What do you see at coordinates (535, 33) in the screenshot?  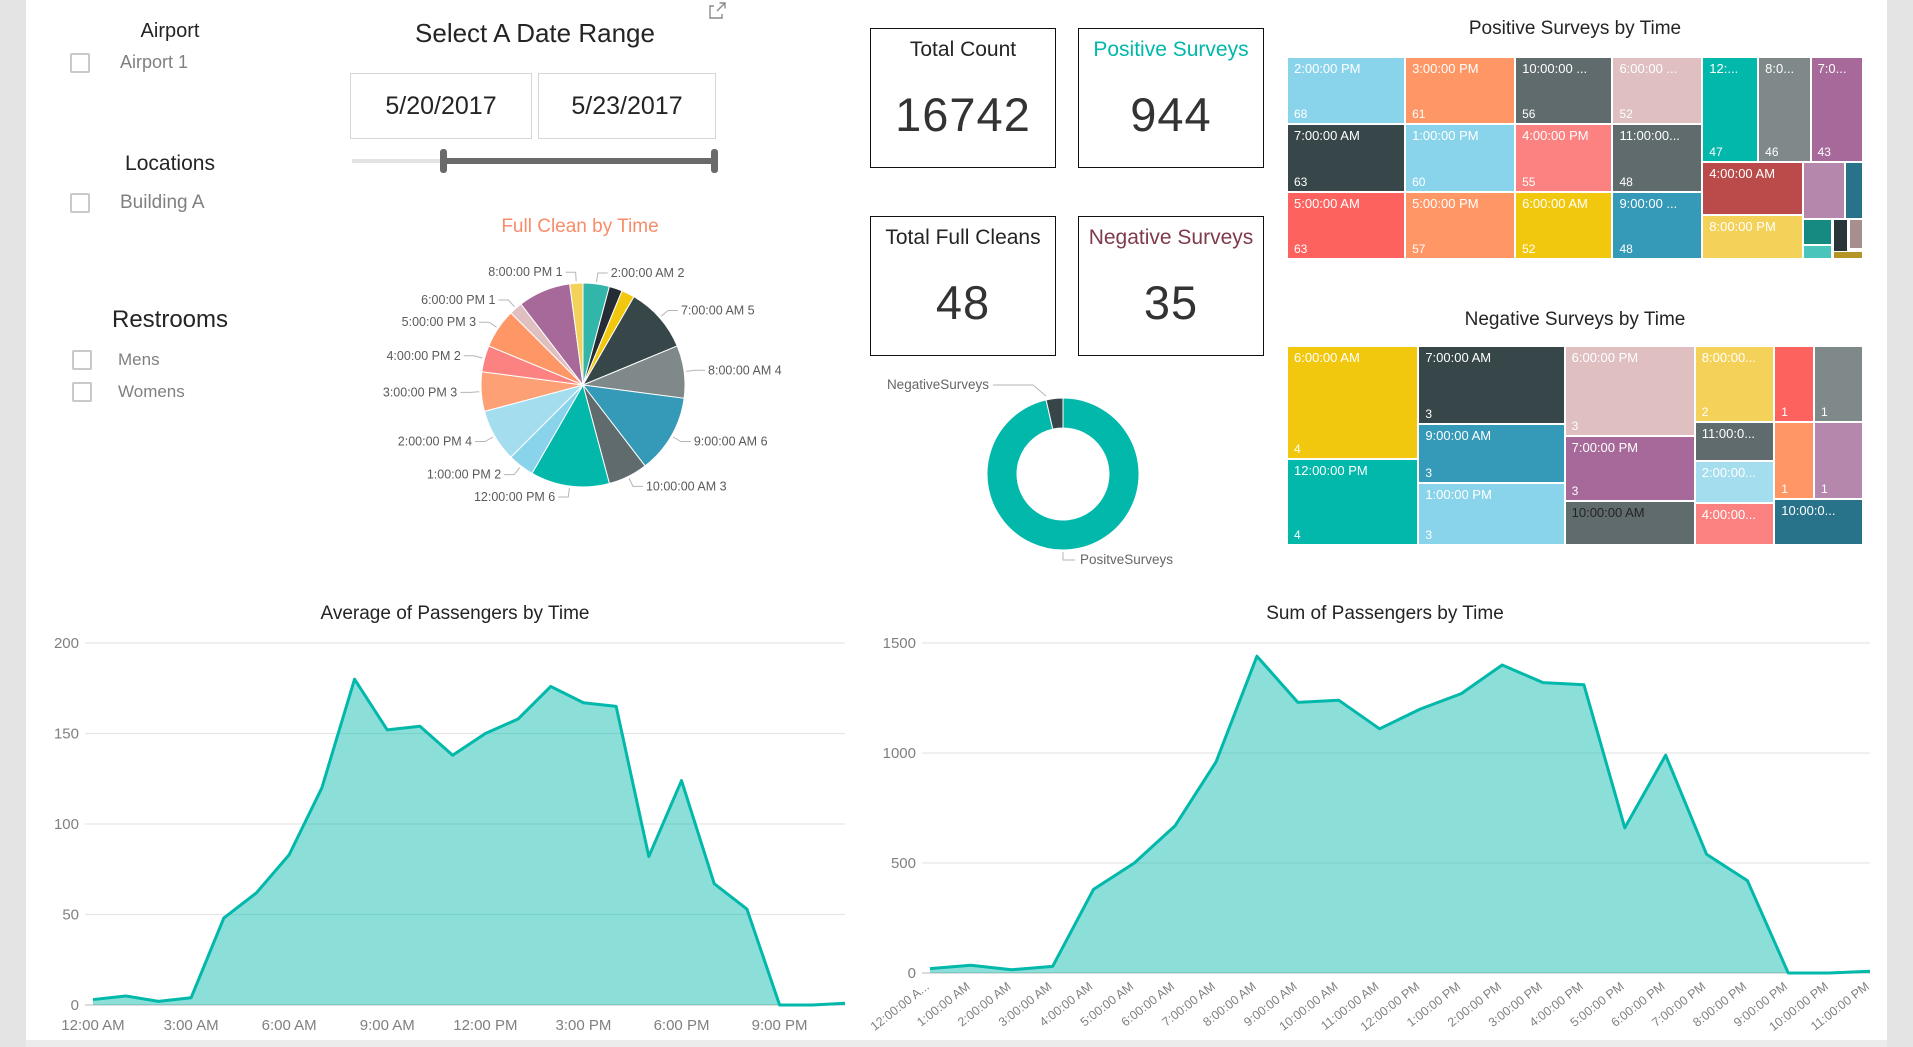 I see `date-range-title: Select A Date Range` at bounding box center [535, 33].